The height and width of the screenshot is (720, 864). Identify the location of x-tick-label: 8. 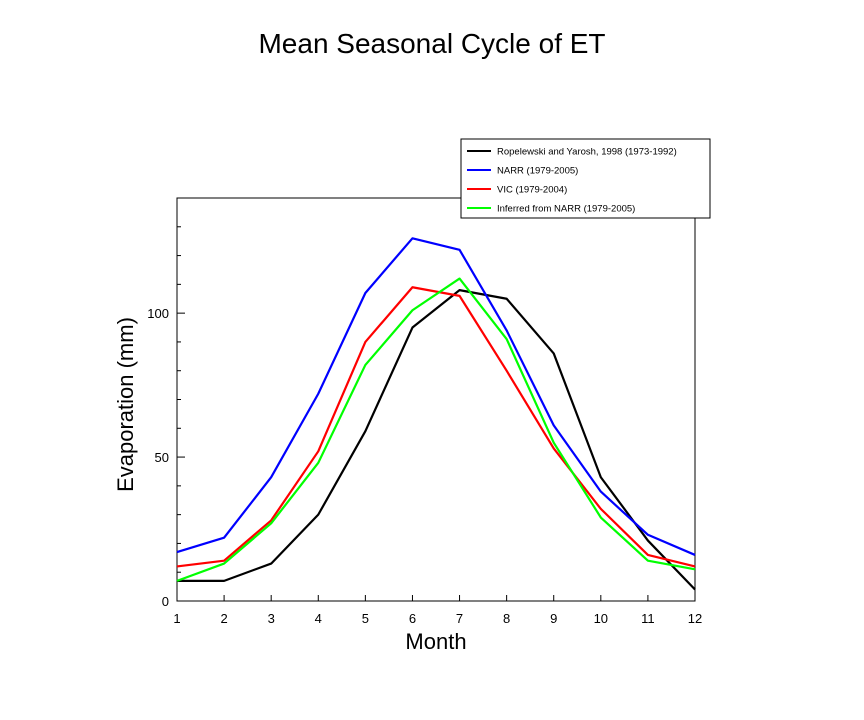
(506, 618).